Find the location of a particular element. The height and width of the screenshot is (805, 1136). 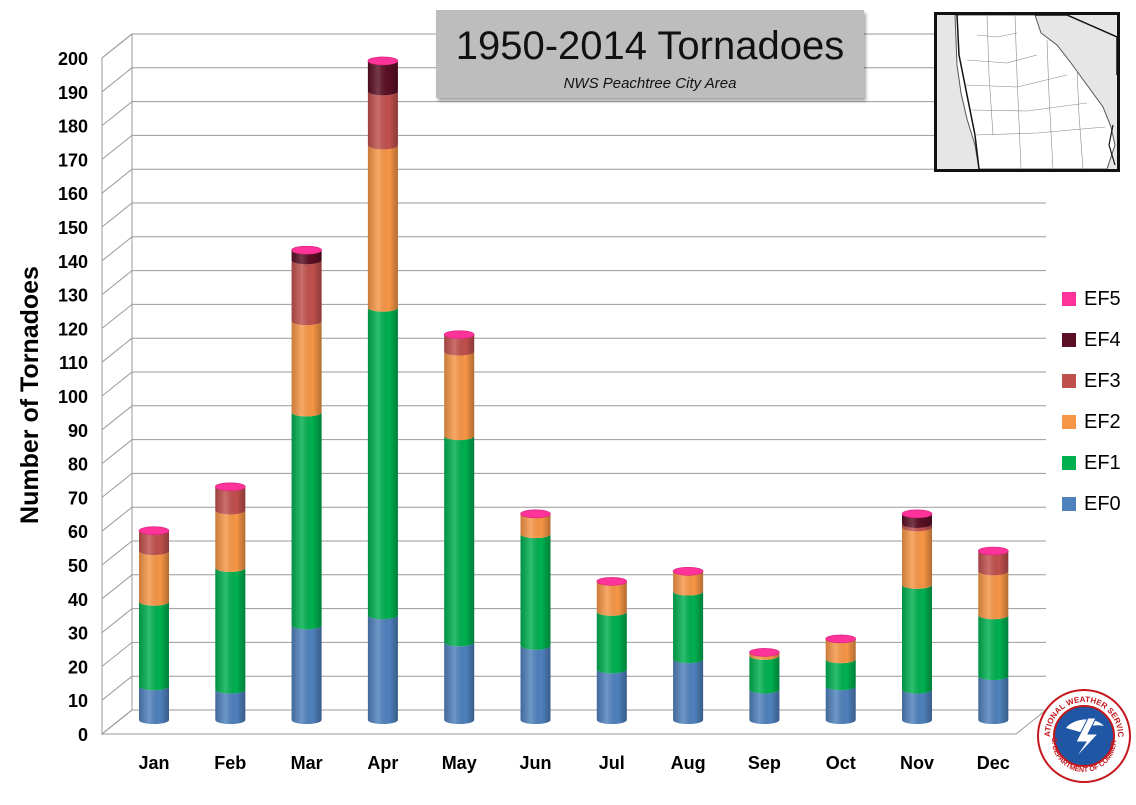

y-tick-label: 10 is located at coordinates (78, 701).